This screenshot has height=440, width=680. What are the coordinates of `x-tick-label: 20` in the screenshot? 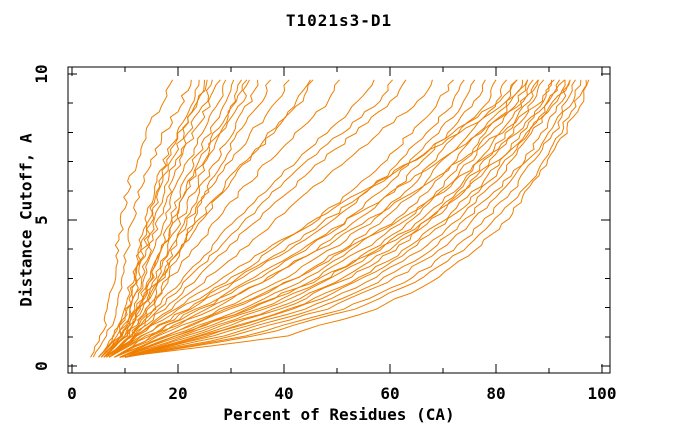 It's located at (177, 393).